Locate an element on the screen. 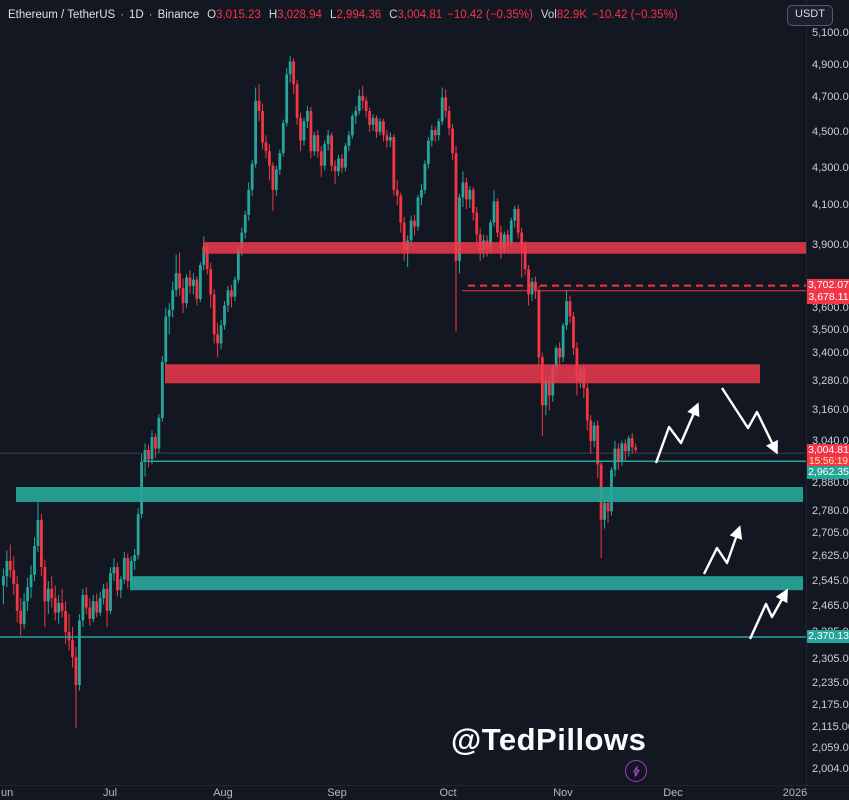  time-label: Sep is located at coordinates (337, 793).